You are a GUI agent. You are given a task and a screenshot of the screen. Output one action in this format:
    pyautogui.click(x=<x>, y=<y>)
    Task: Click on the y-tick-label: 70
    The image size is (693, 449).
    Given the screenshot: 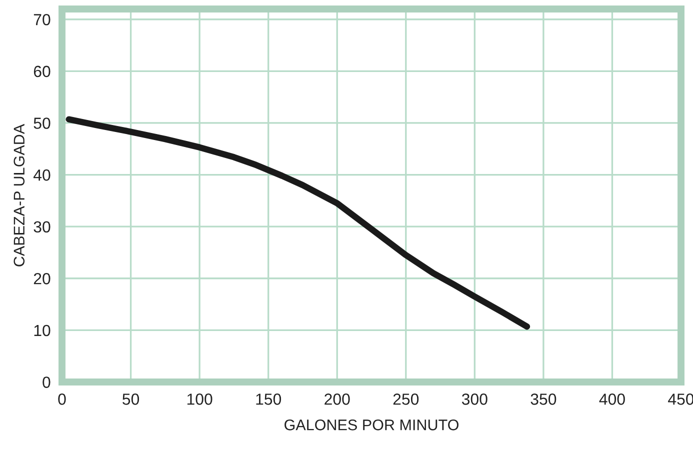 What is the action you would take?
    pyautogui.click(x=42, y=20)
    